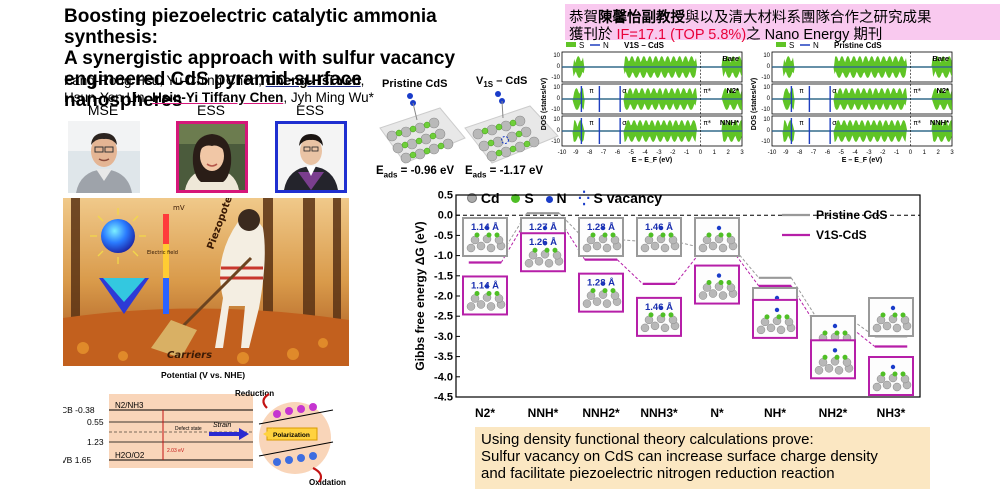  I want to click on y-axis-label: Gibbs free energy ΔG (eV), so click(420, 295).